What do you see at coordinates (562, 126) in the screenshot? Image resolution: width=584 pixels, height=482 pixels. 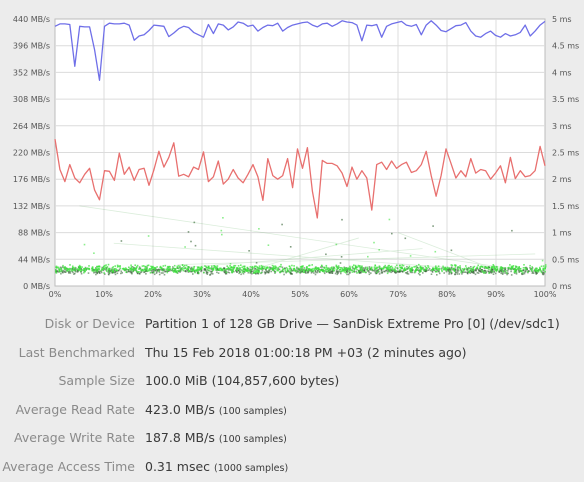 I see `y-right-tick-label: 3 ms` at bounding box center [562, 126].